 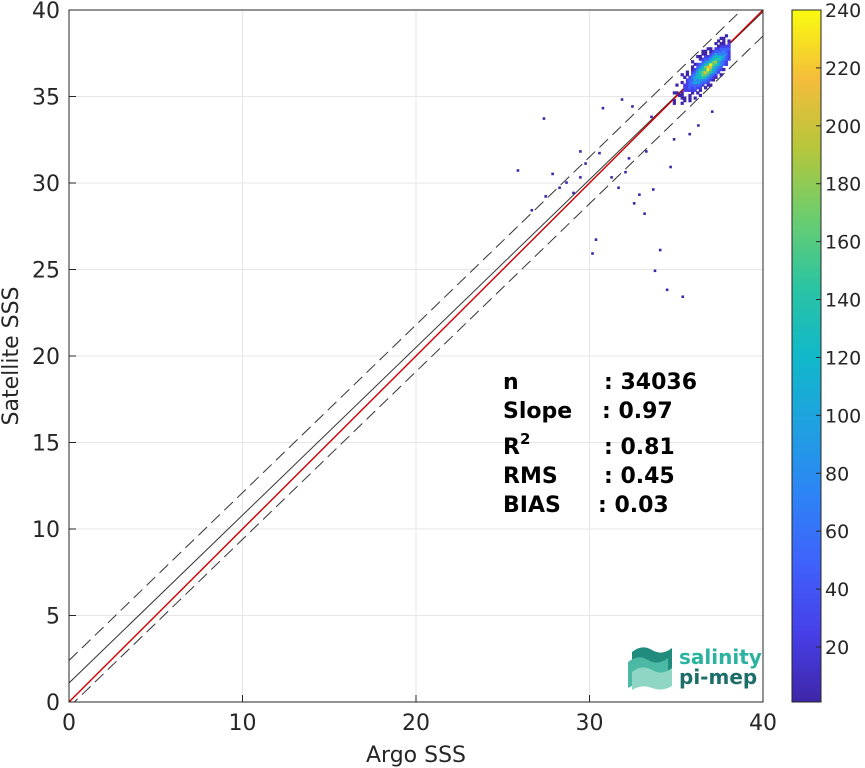 What do you see at coordinates (837, 474) in the screenshot?
I see `colorbar-tick-label: 80` at bounding box center [837, 474].